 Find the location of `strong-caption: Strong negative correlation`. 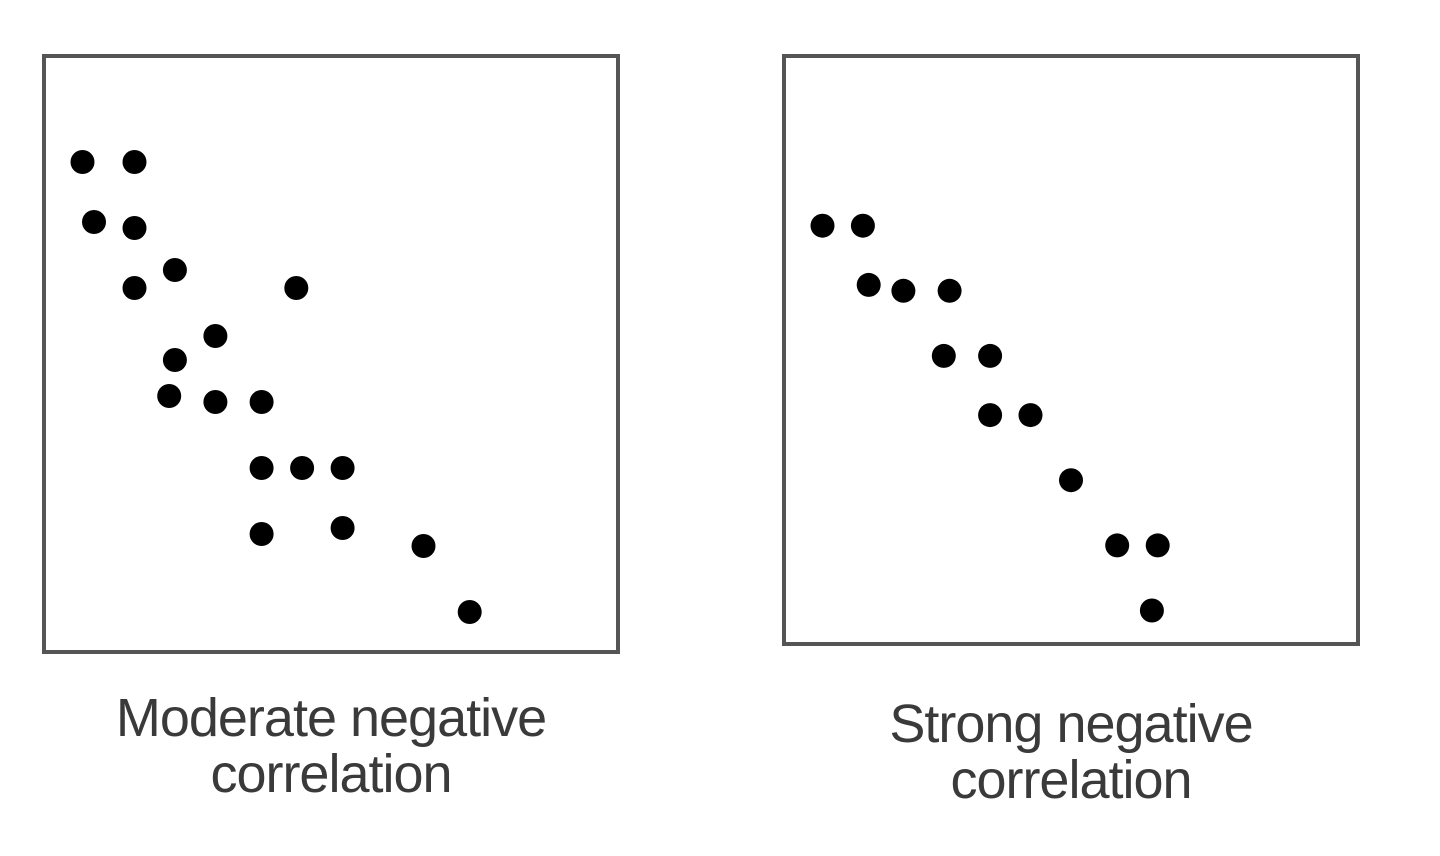

strong-caption: Strong negative correlation is located at coordinates (1071, 752).